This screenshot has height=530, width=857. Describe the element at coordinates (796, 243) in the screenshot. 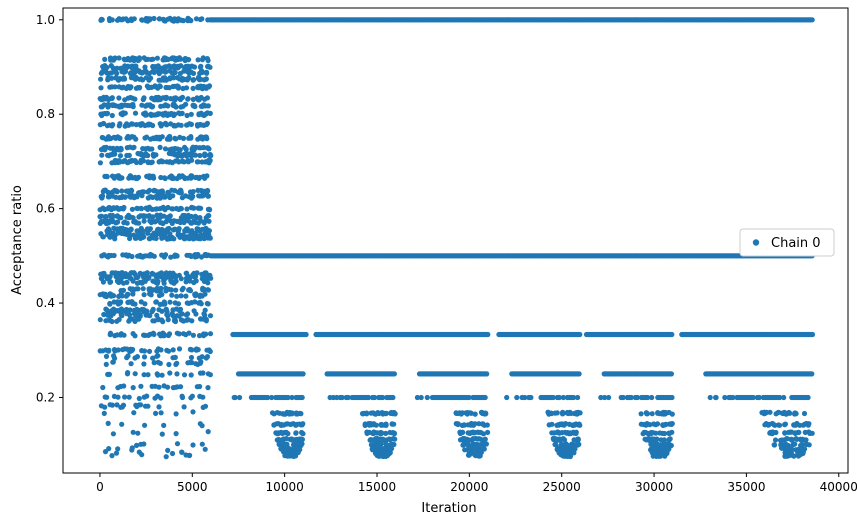

I see `legend-label-chain-0: Chain 0` at that location.